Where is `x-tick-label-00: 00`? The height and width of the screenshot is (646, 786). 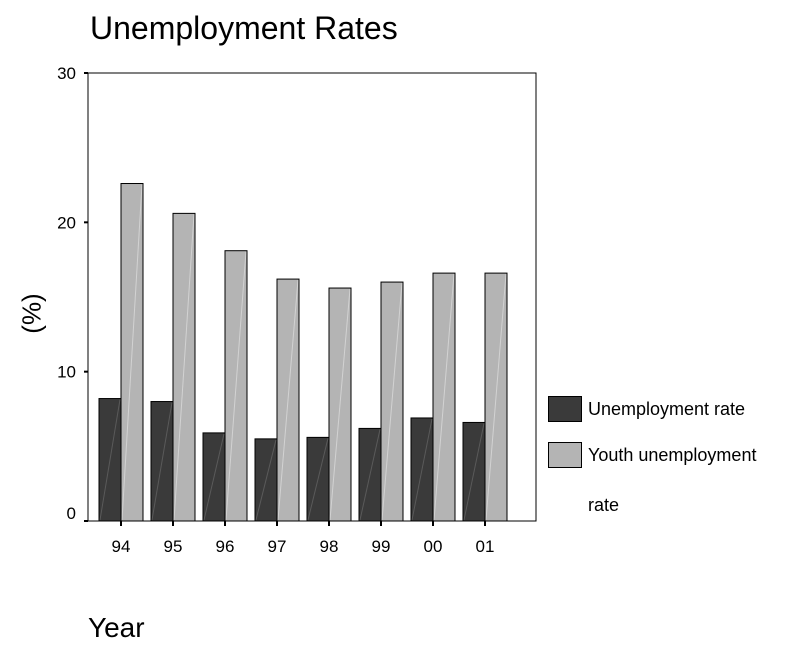 x-tick-label-00: 00 is located at coordinates (433, 546).